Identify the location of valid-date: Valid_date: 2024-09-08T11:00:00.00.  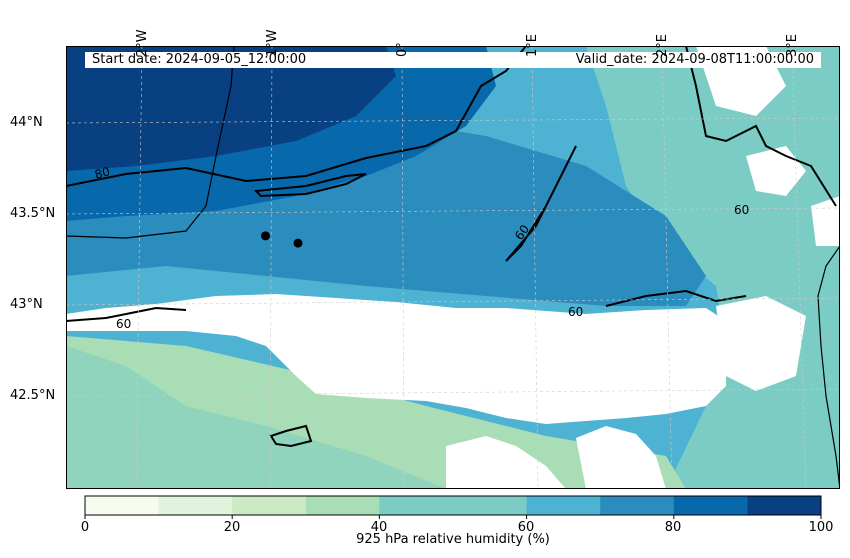
(694, 59).